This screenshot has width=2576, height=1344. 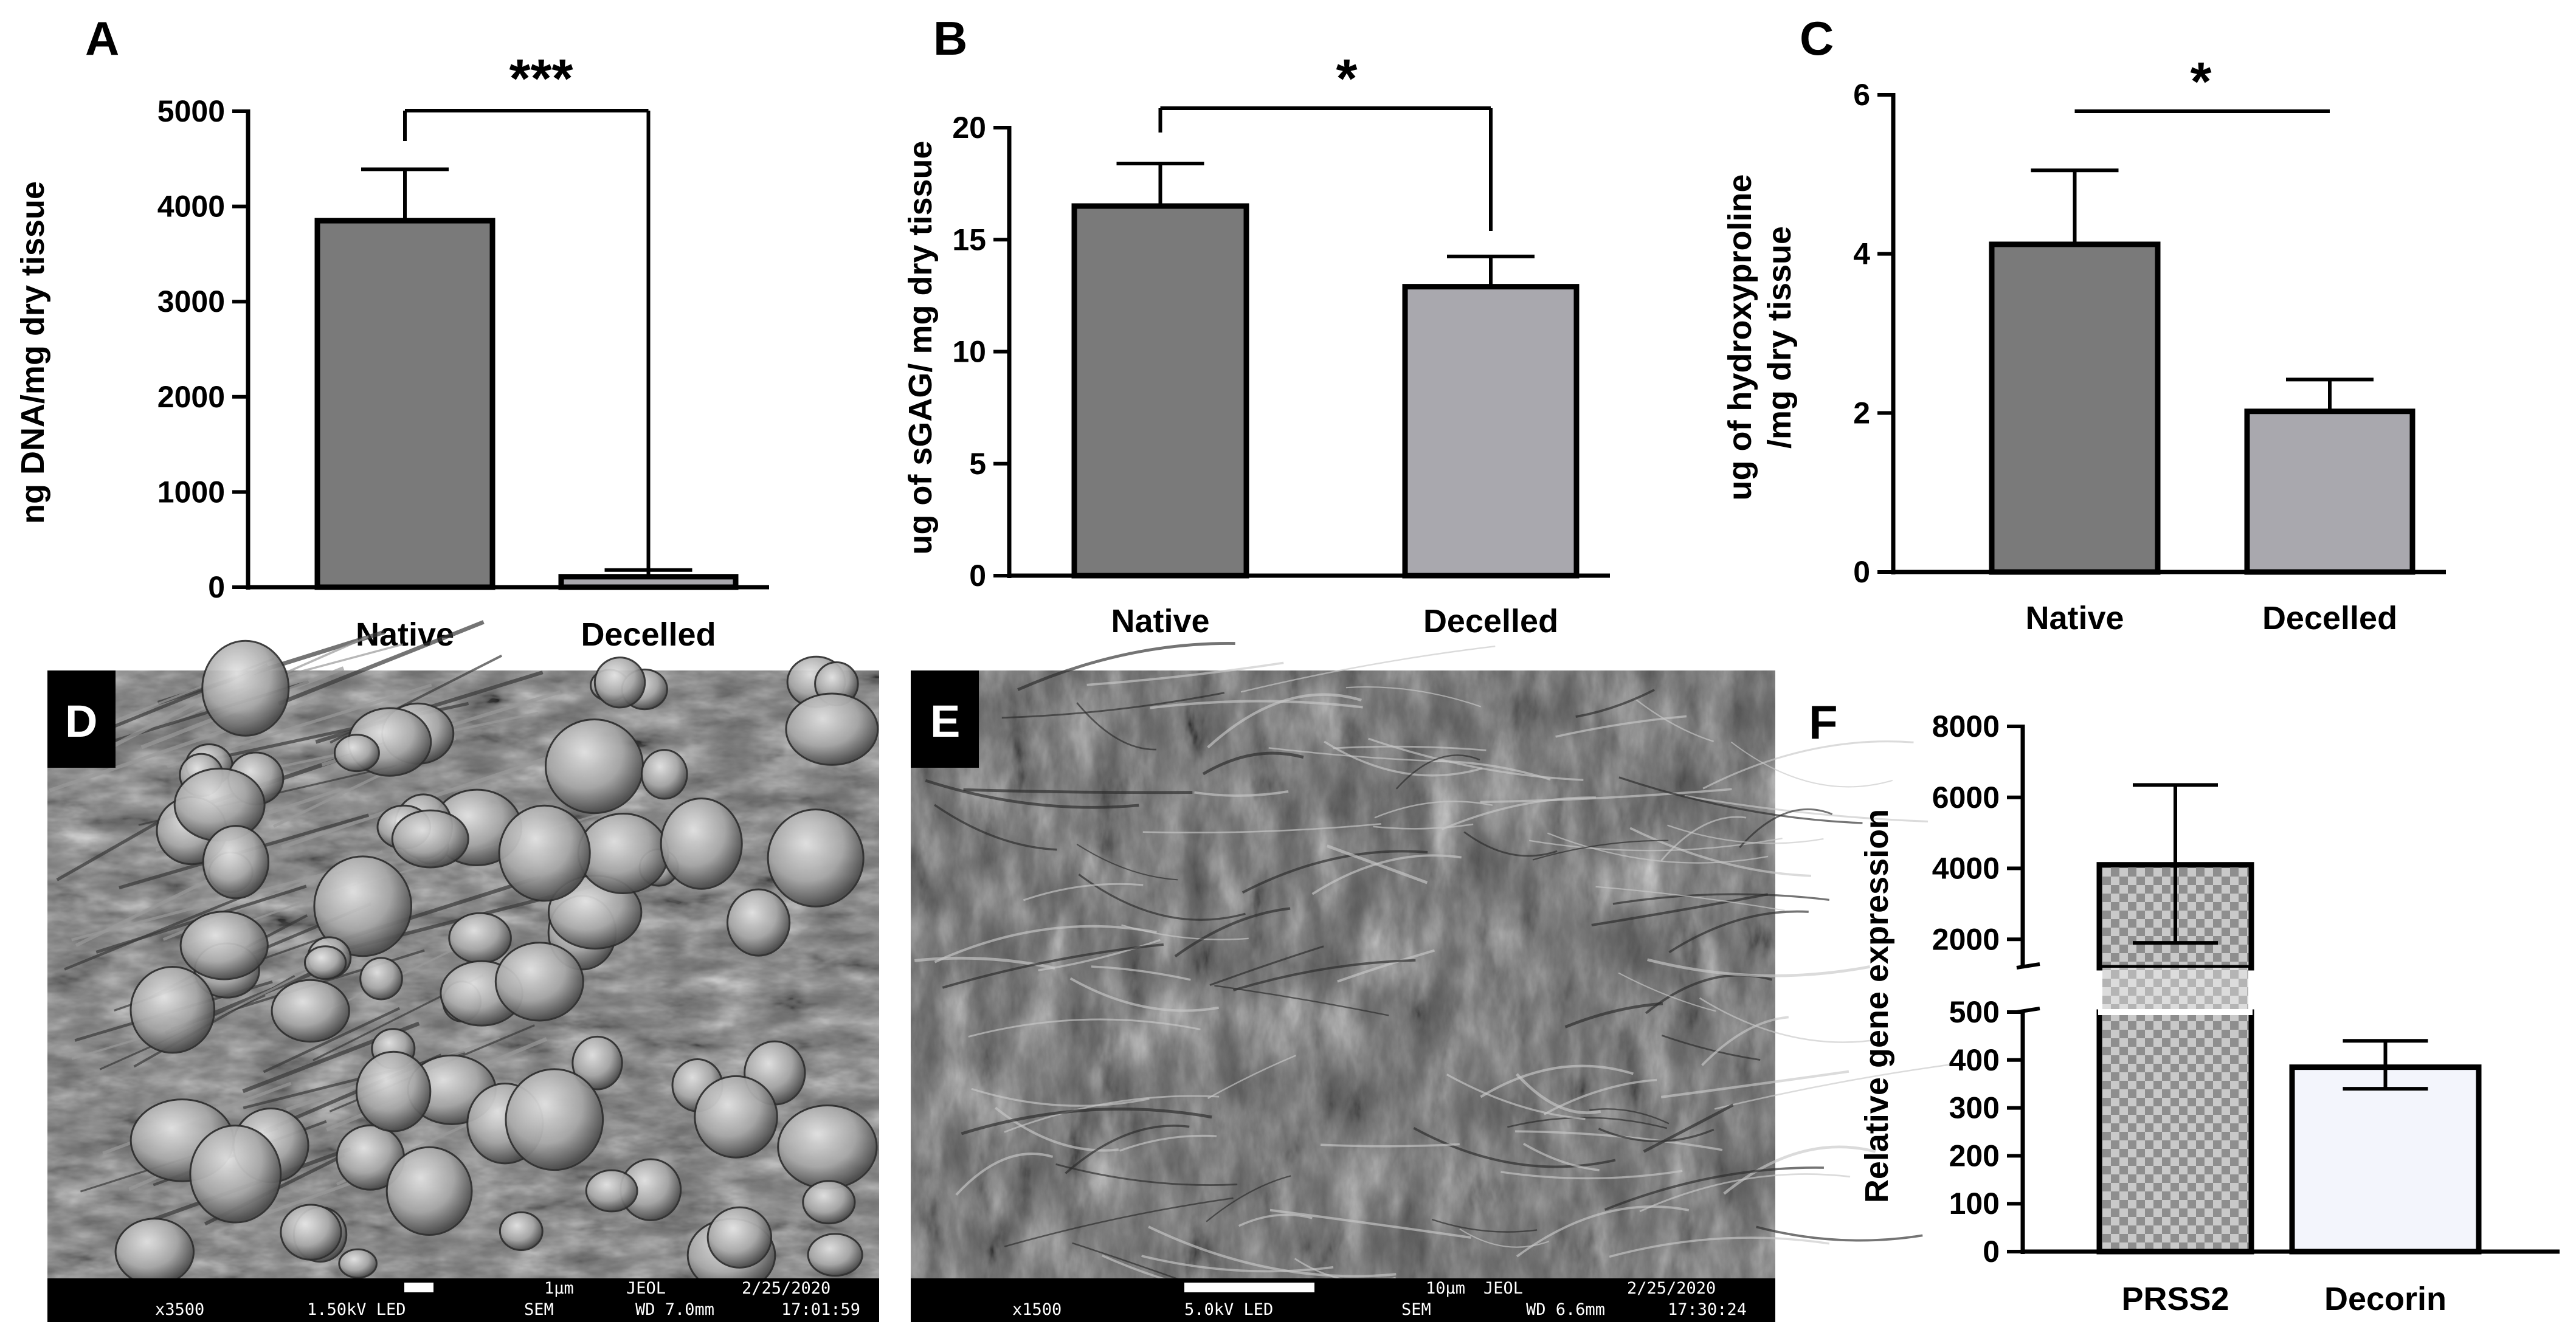 What do you see at coordinates (81, 719) in the screenshot?
I see `sem-letter-box-d` at bounding box center [81, 719].